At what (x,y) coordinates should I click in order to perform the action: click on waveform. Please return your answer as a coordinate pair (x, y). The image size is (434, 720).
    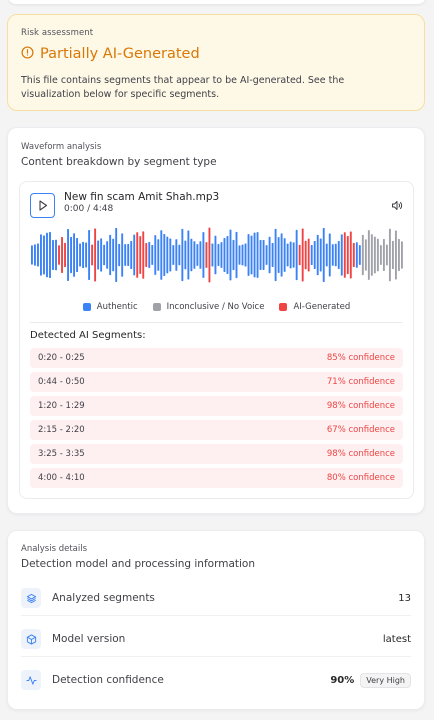
    Looking at the image, I should click on (217, 255).